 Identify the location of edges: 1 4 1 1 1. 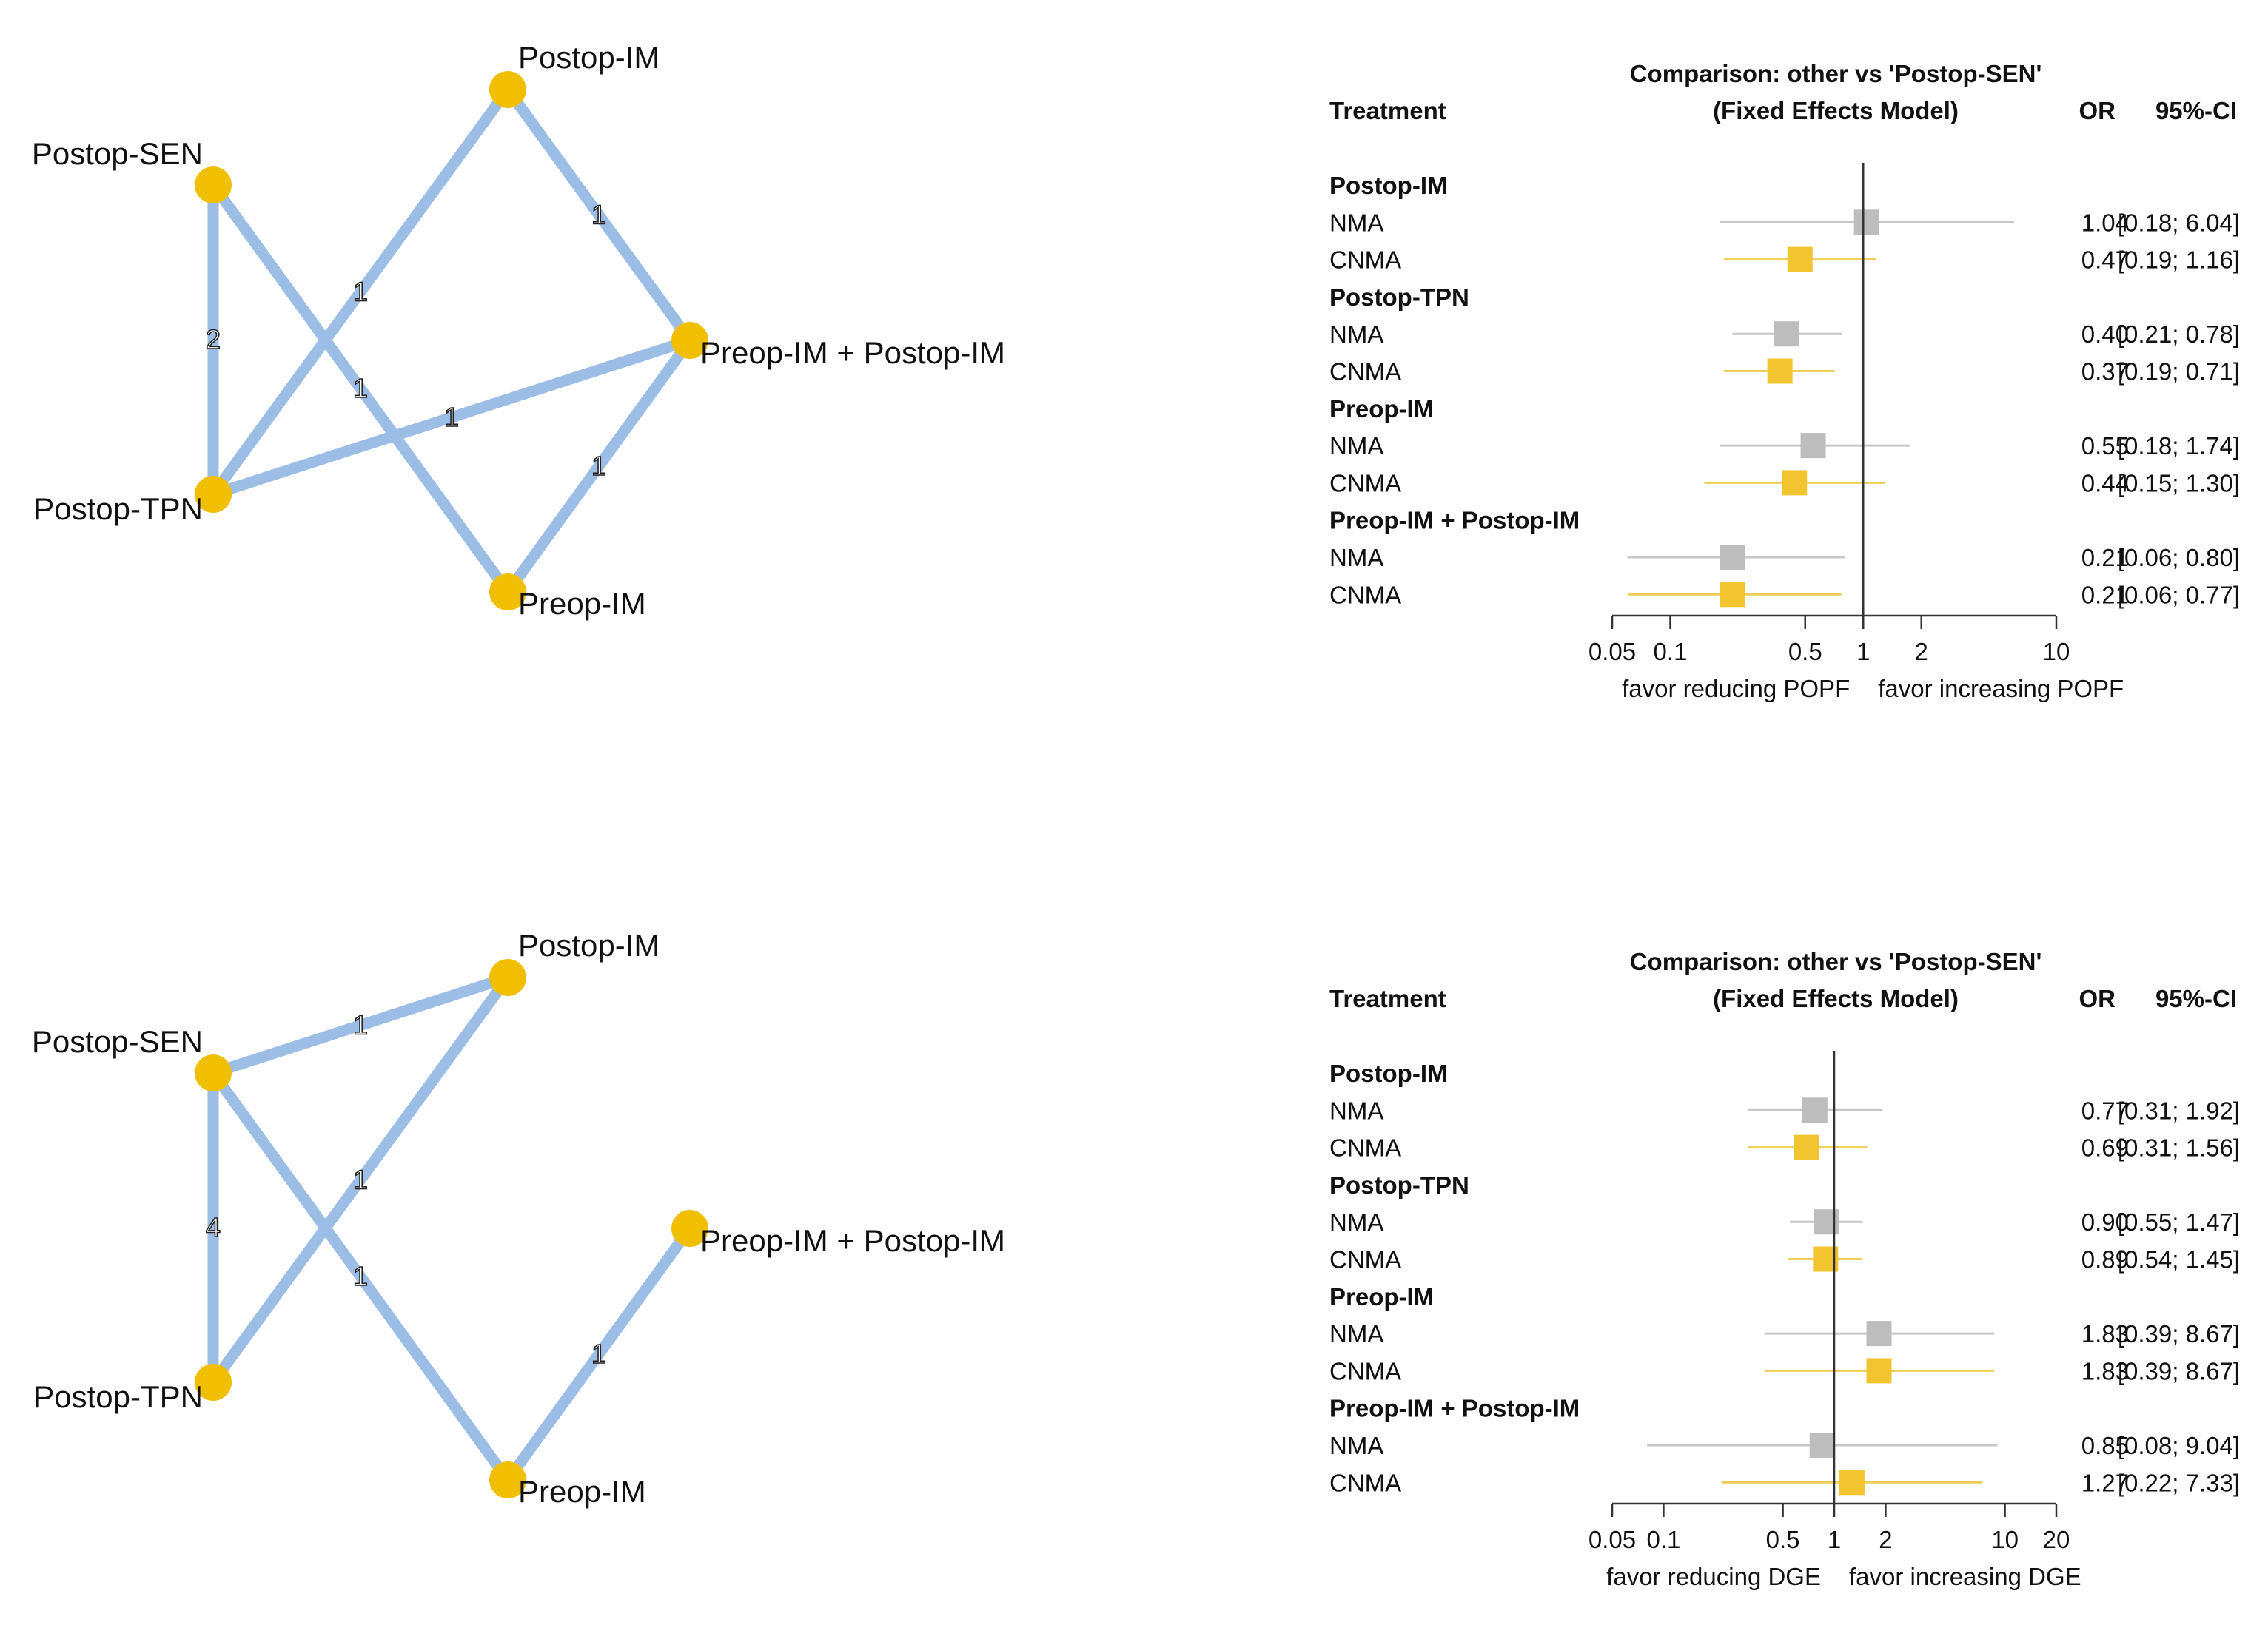
(450, 1229).